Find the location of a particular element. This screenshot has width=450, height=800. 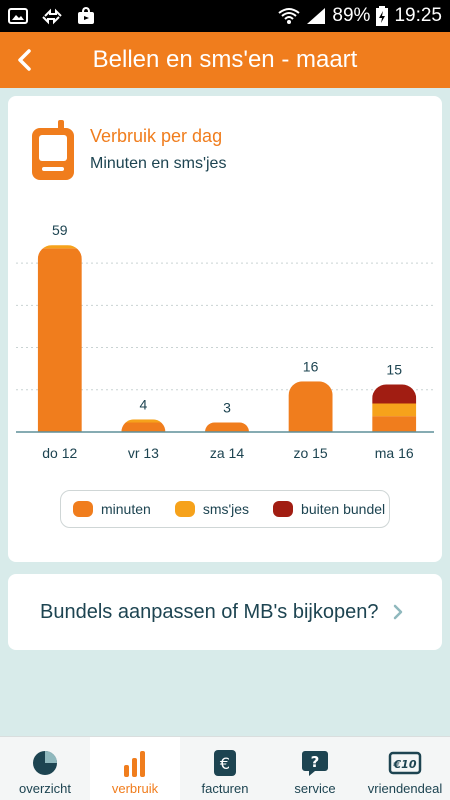

x-tick-label: ma 16 is located at coordinates (394, 453).